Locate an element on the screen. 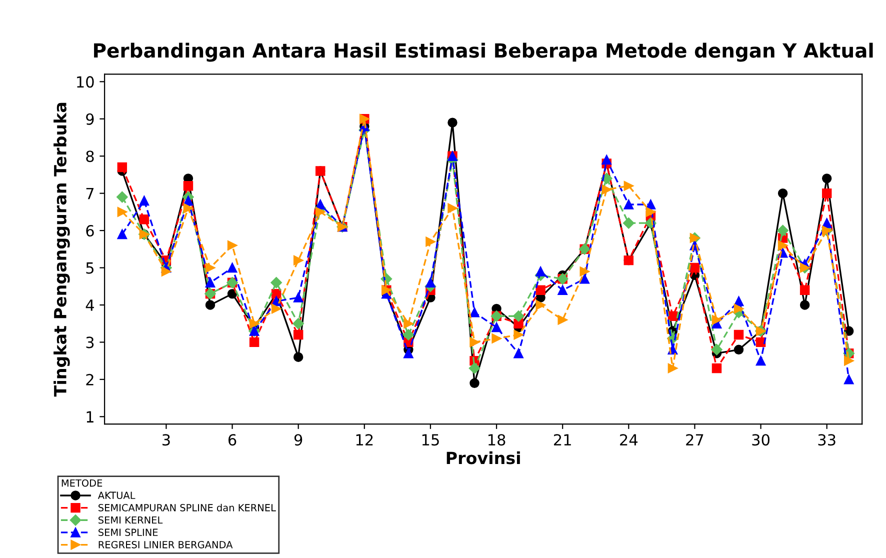  x-tick-label: 27 is located at coordinates (695, 440).